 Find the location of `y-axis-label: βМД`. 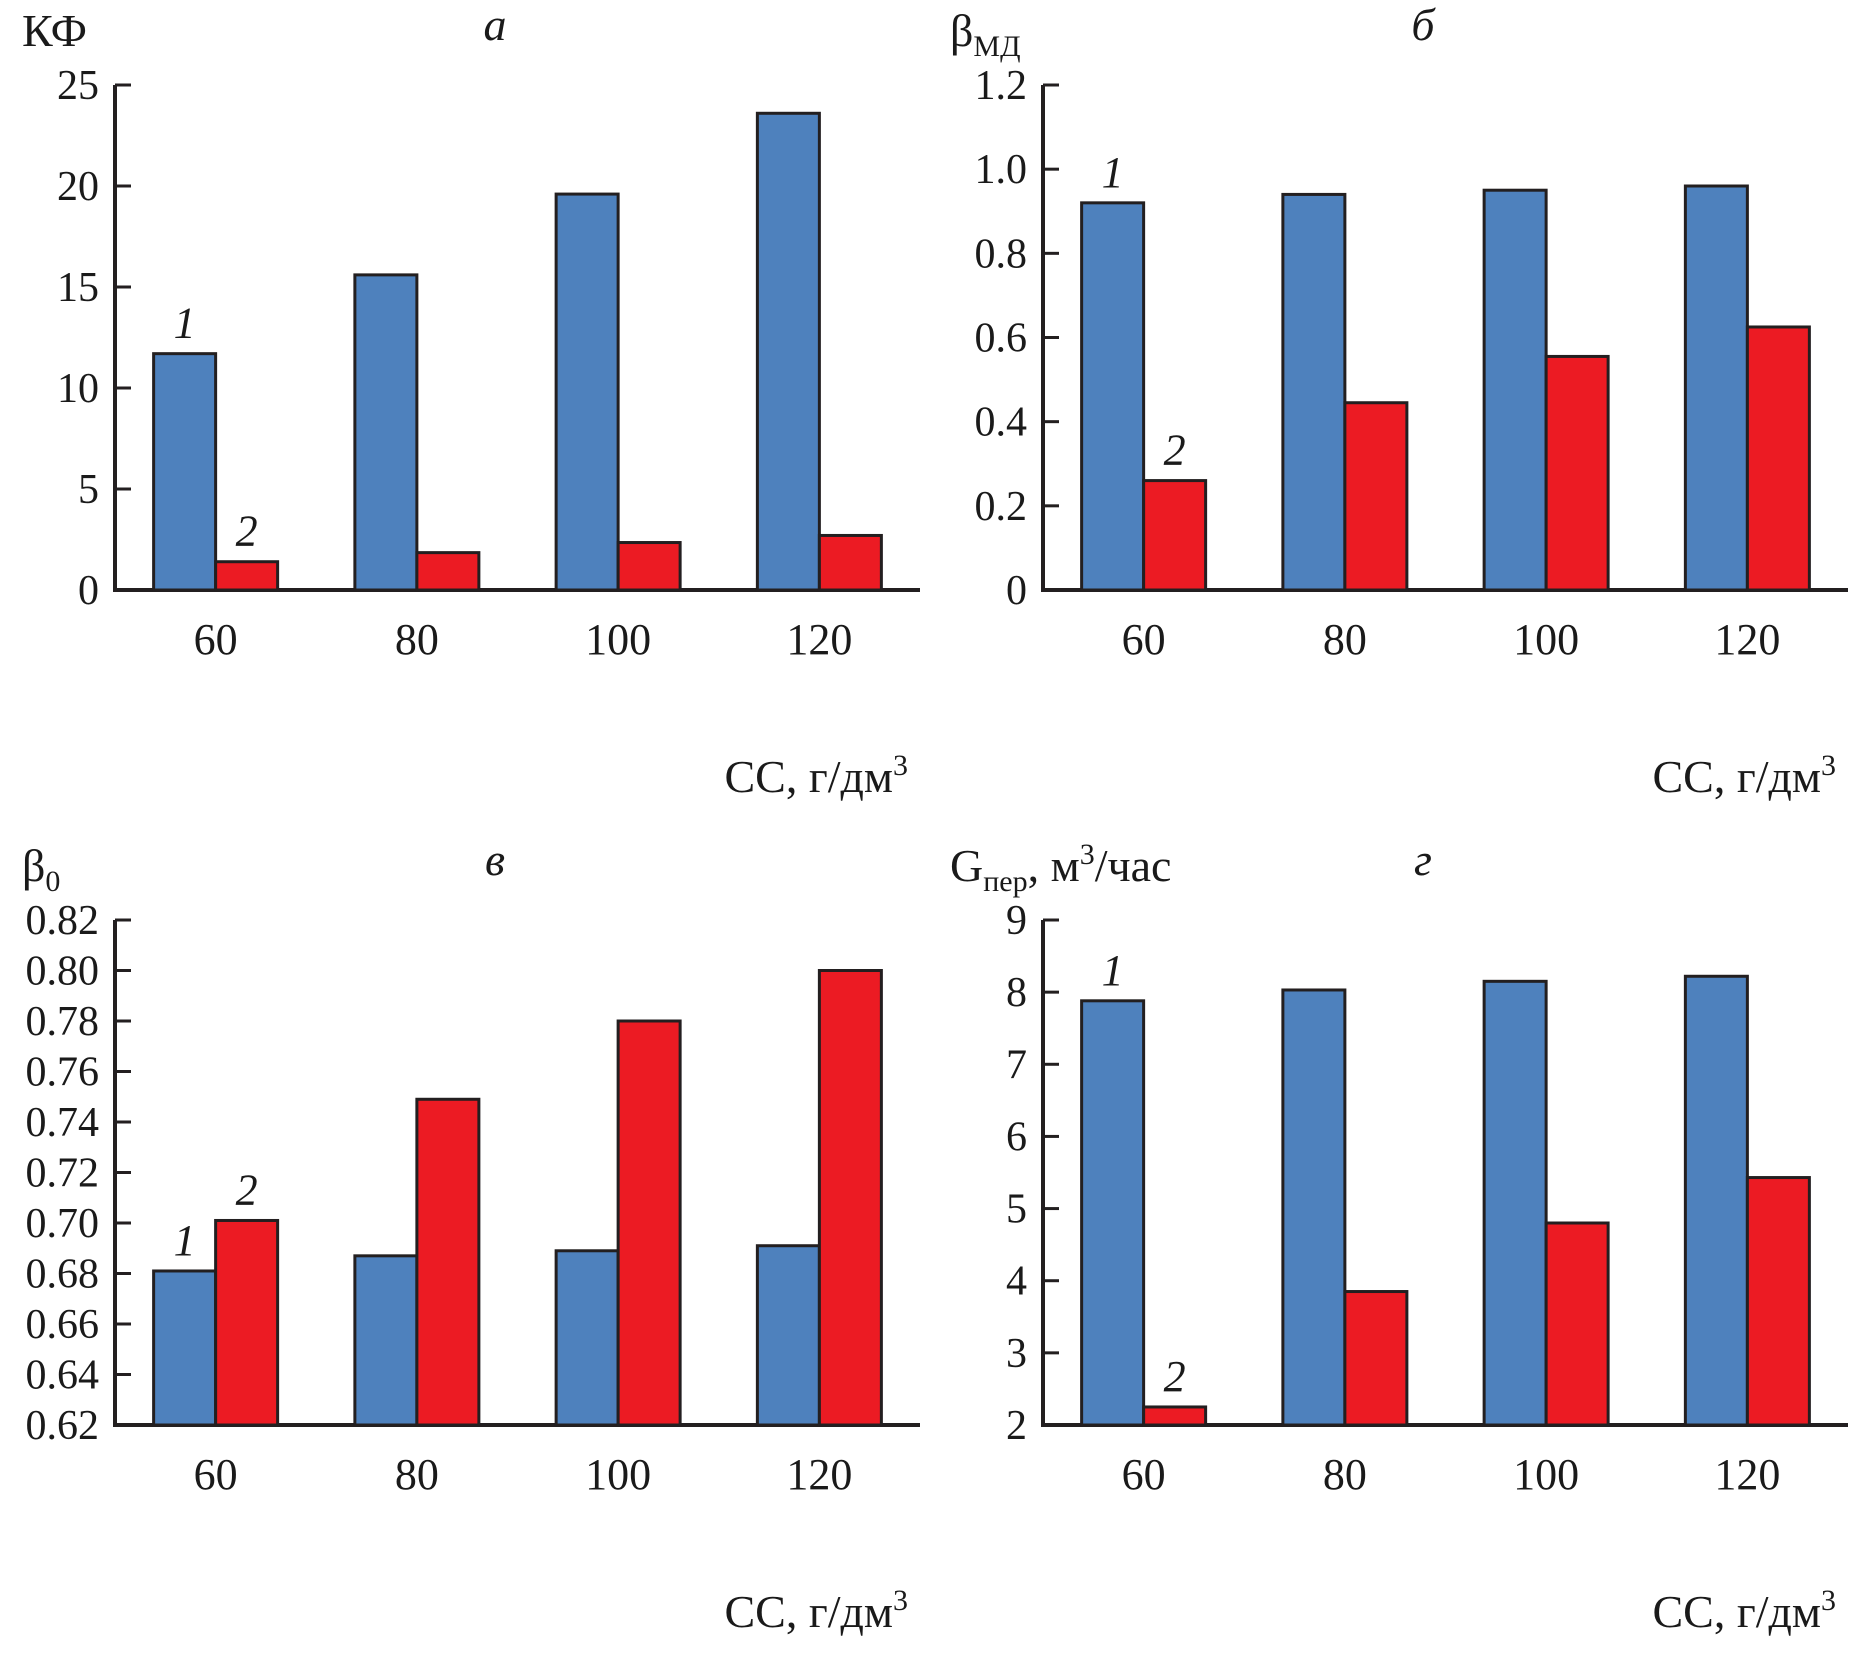

y-axis-label: βМД is located at coordinates (985, 34).